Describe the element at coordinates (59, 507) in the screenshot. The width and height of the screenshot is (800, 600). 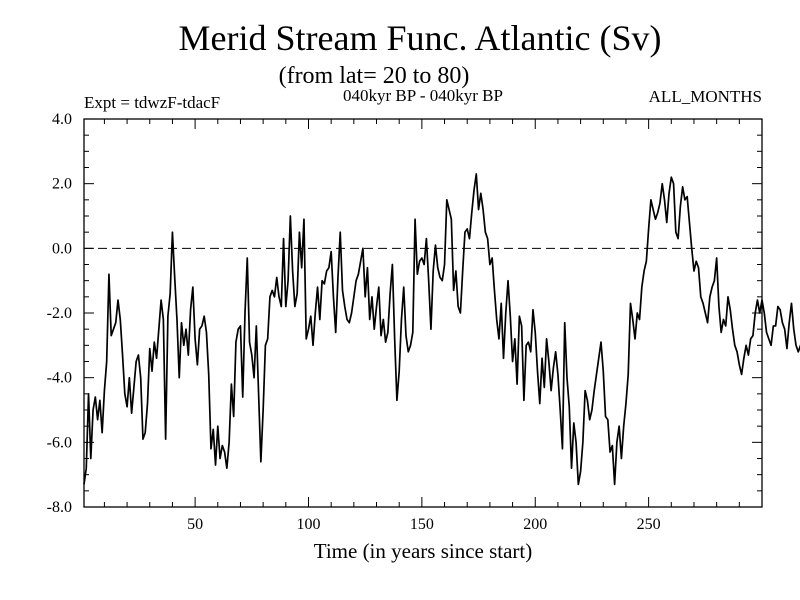
I see `y-tick-label: -8.0` at that location.